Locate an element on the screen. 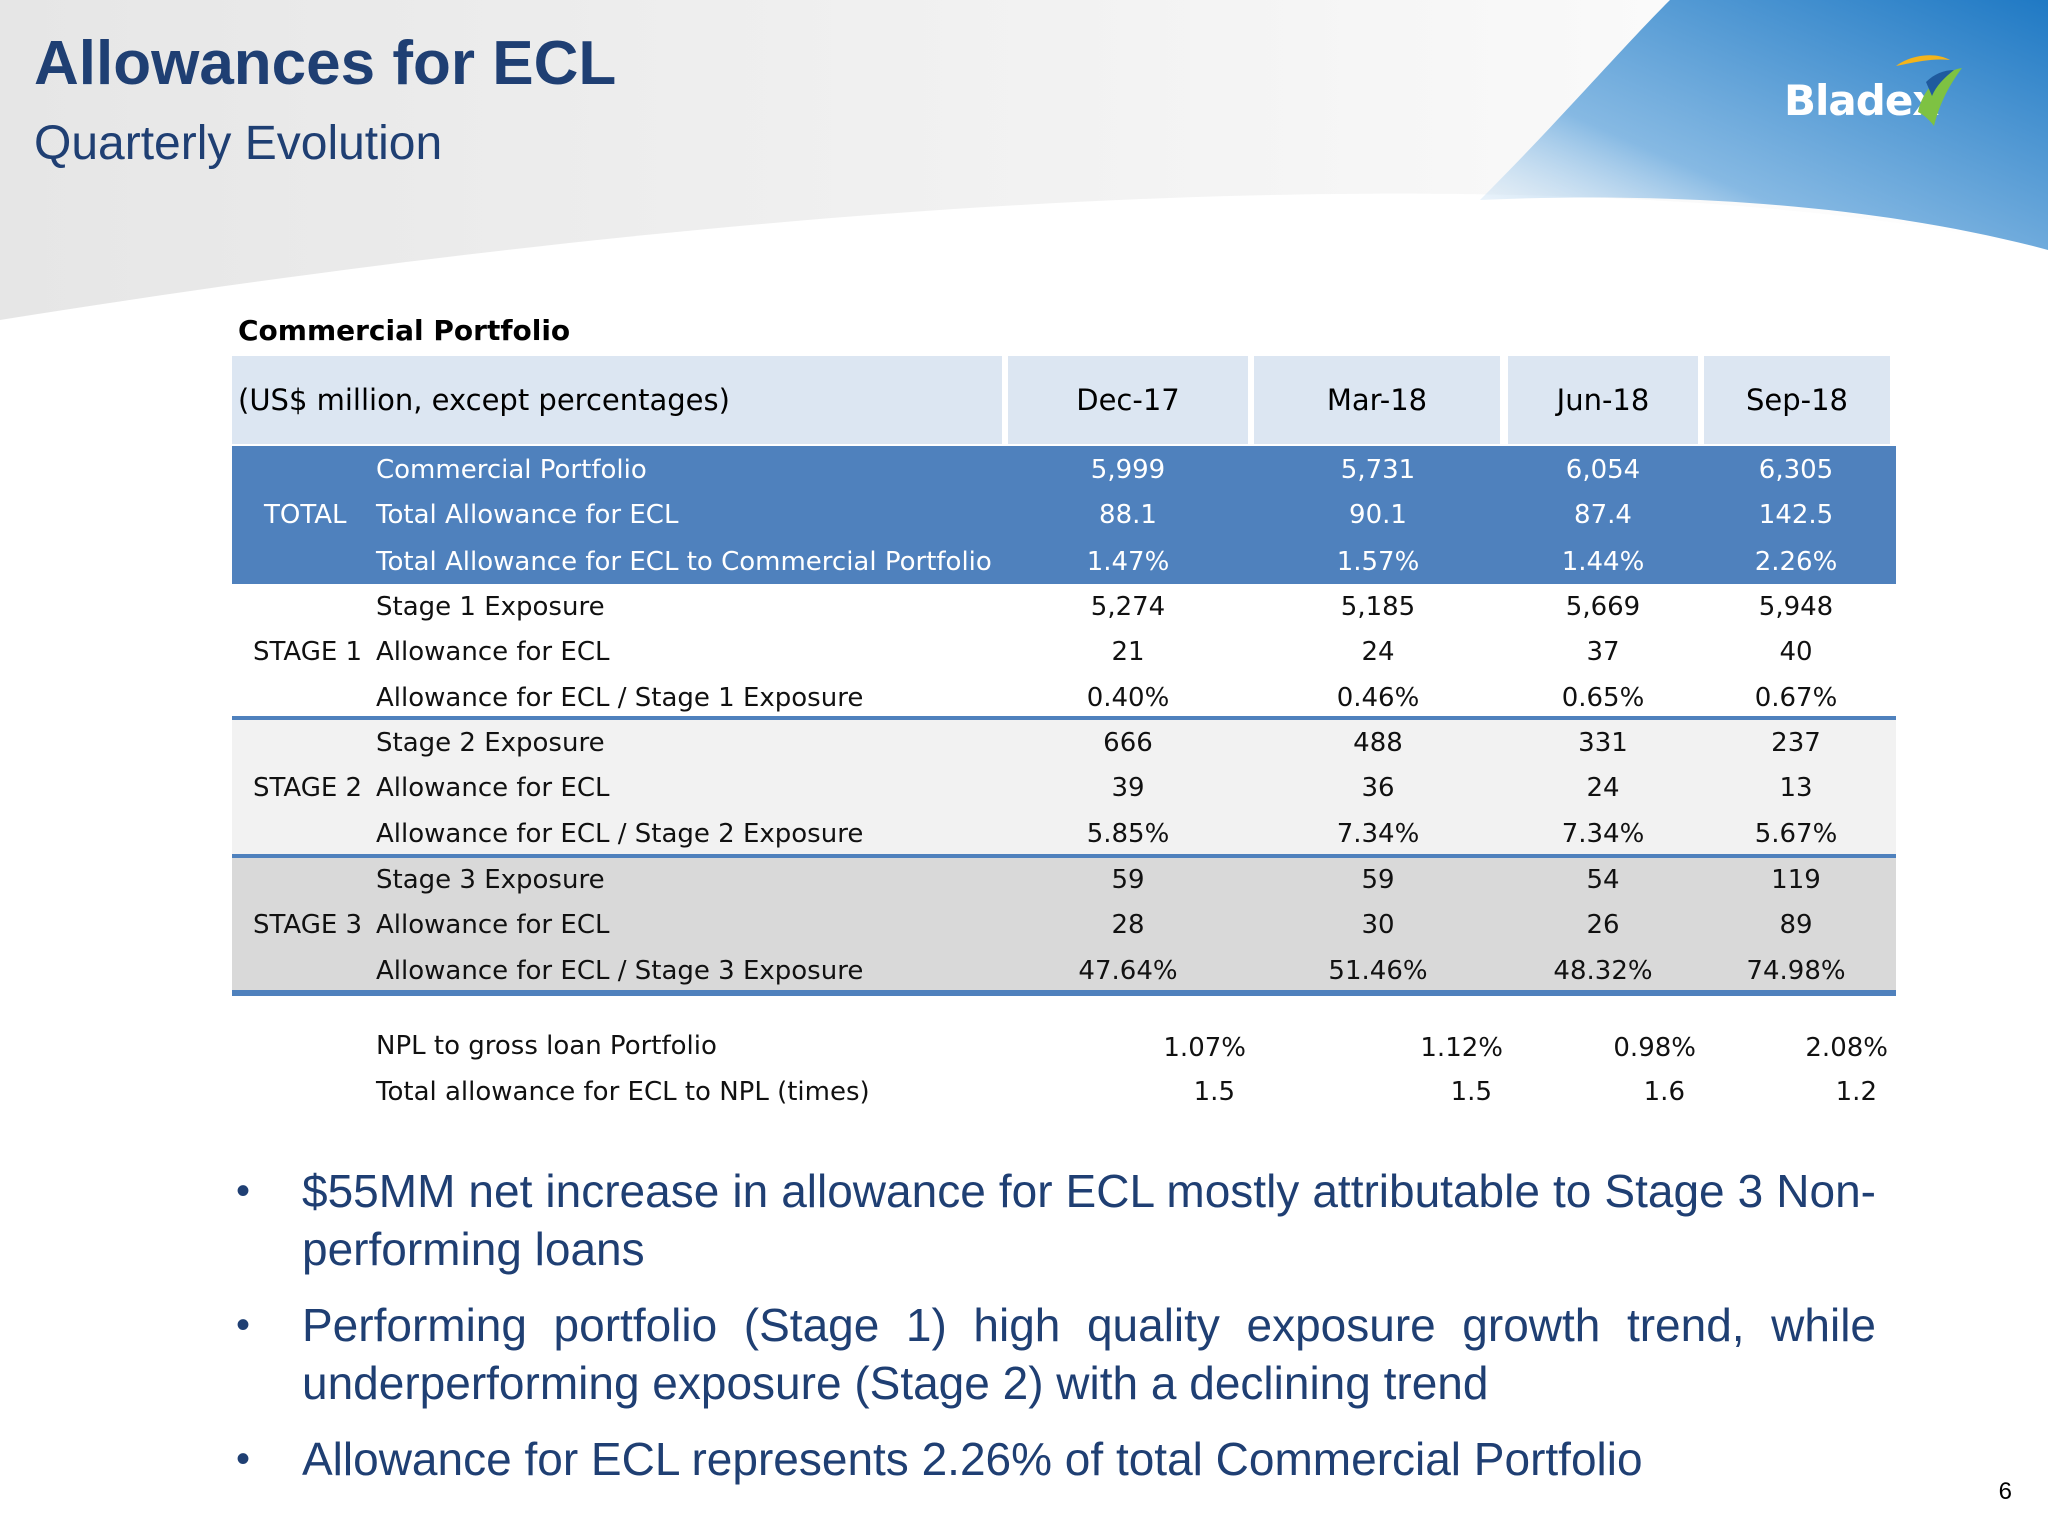 The width and height of the screenshot is (2048, 1536). table-cell: 90.1 is located at coordinates (1378, 515).